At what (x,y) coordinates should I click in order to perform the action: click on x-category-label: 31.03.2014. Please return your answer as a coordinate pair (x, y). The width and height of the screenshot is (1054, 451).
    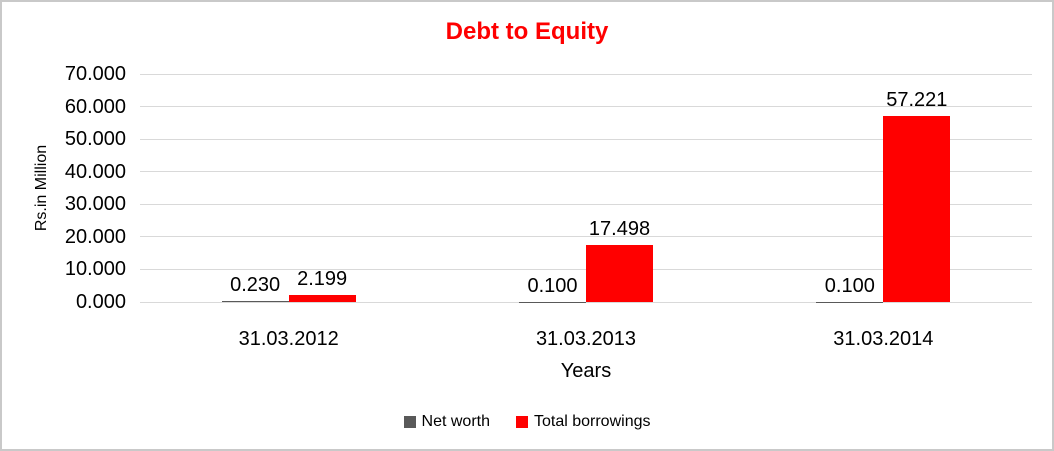
    Looking at the image, I should click on (883, 339).